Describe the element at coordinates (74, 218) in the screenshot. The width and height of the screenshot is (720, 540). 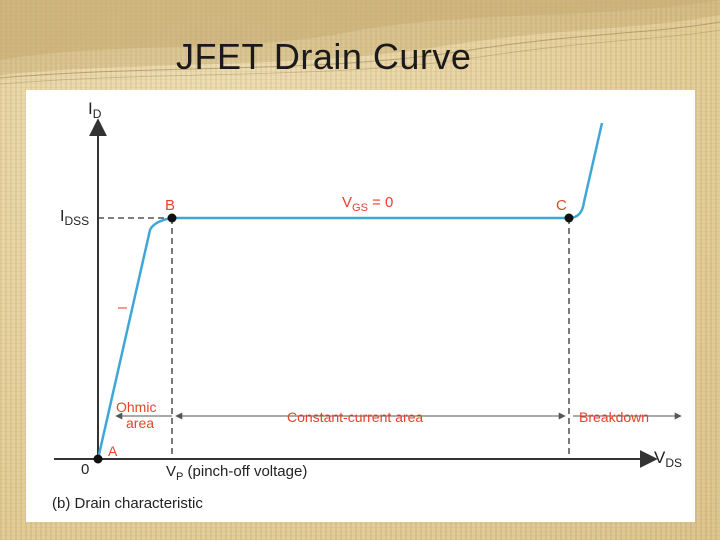
I see `idss-label: IDSS` at that location.